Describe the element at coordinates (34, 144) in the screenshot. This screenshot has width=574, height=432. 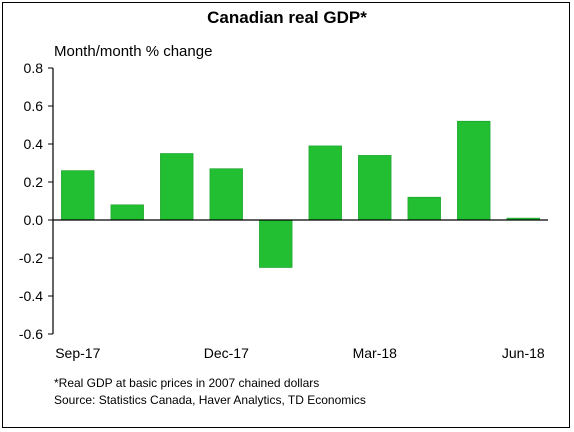
I see `y-tick-label: 0.4` at that location.